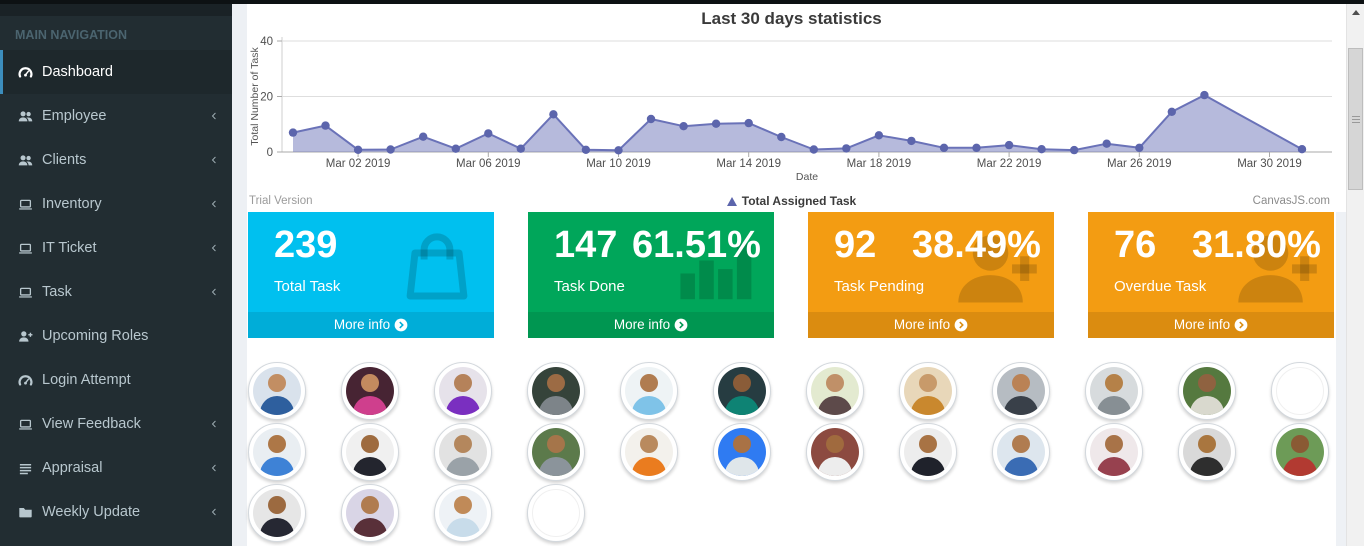  I want to click on person-plus-icon, so click(1277, 269).